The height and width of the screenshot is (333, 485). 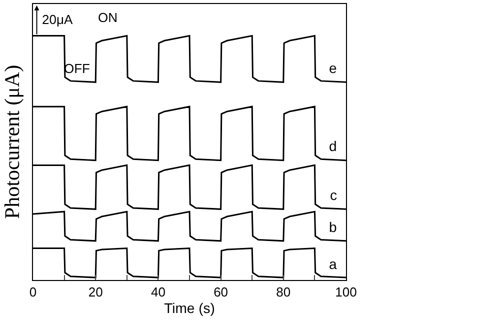 I want to click on annotation: OFF, so click(x=77, y=68).